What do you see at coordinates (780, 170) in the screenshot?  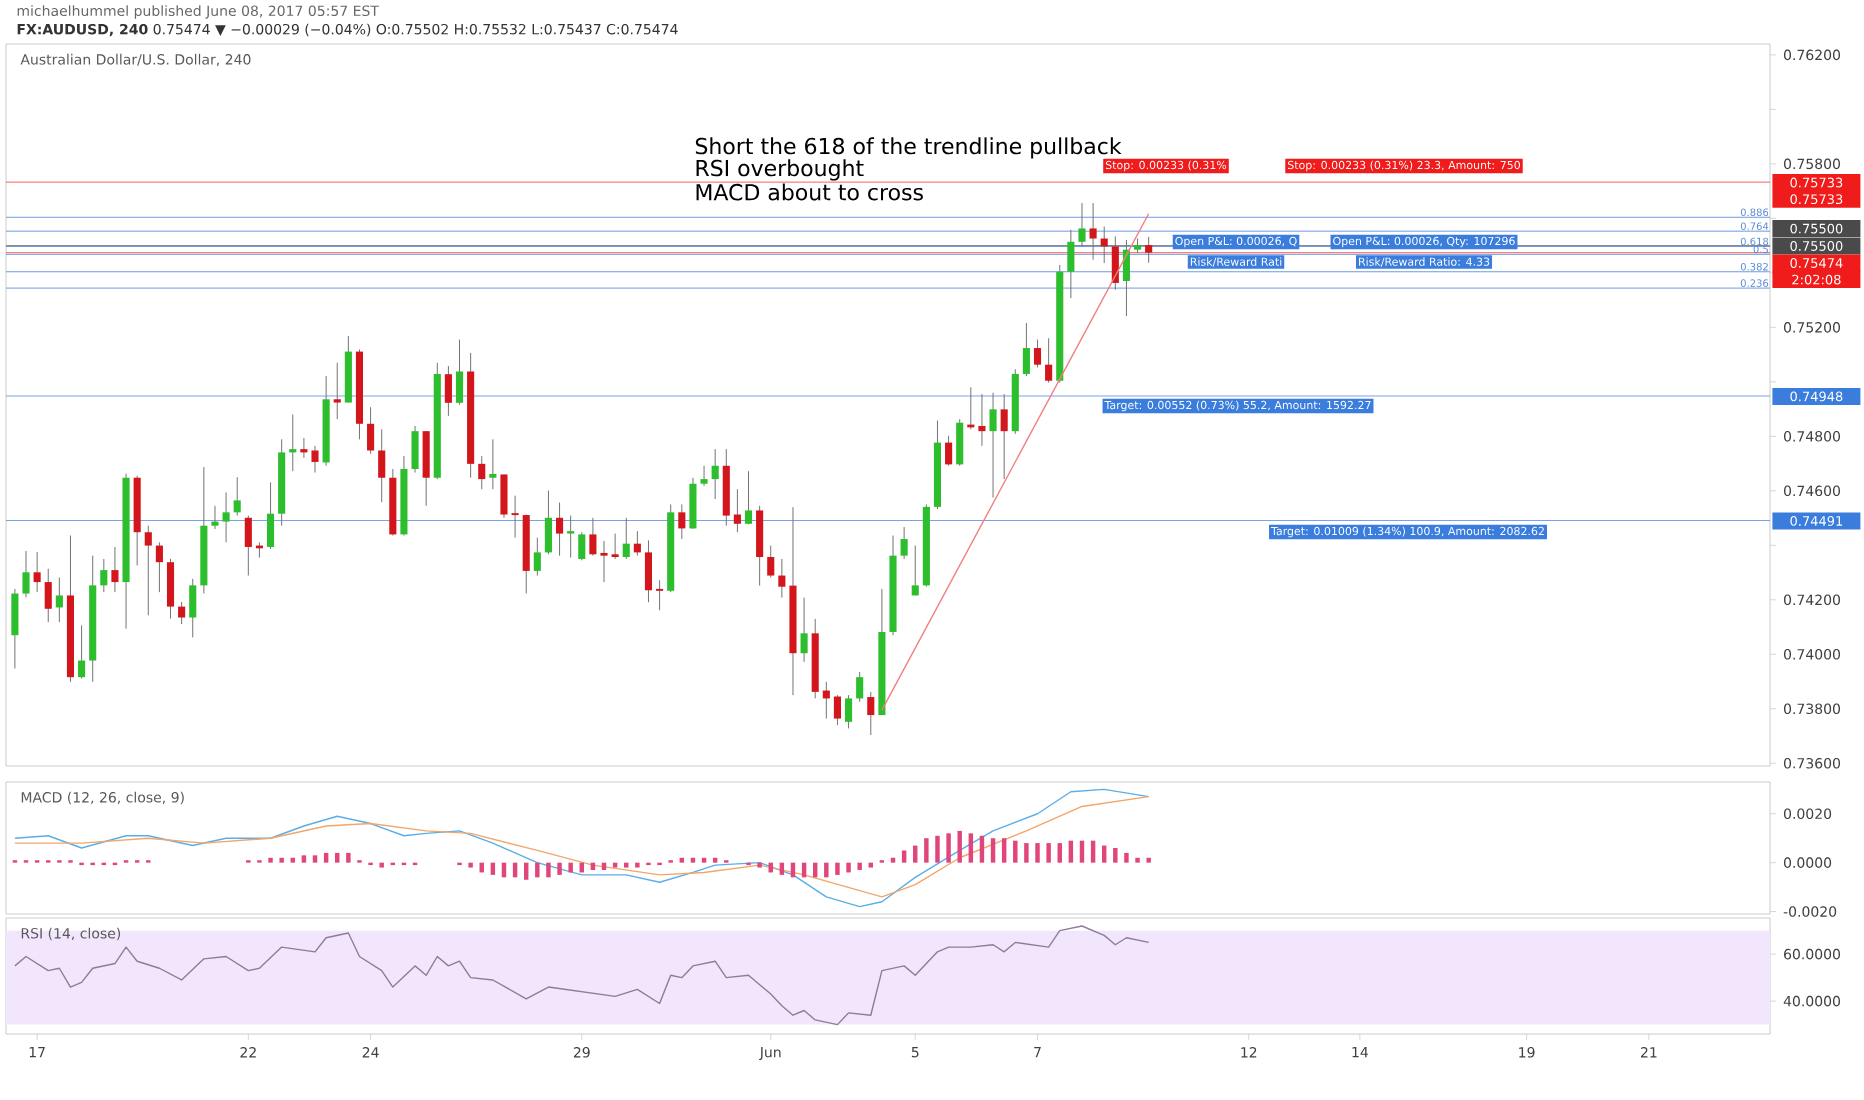 I see `annotation: RSI overbought` at bounding box center [780, 170].